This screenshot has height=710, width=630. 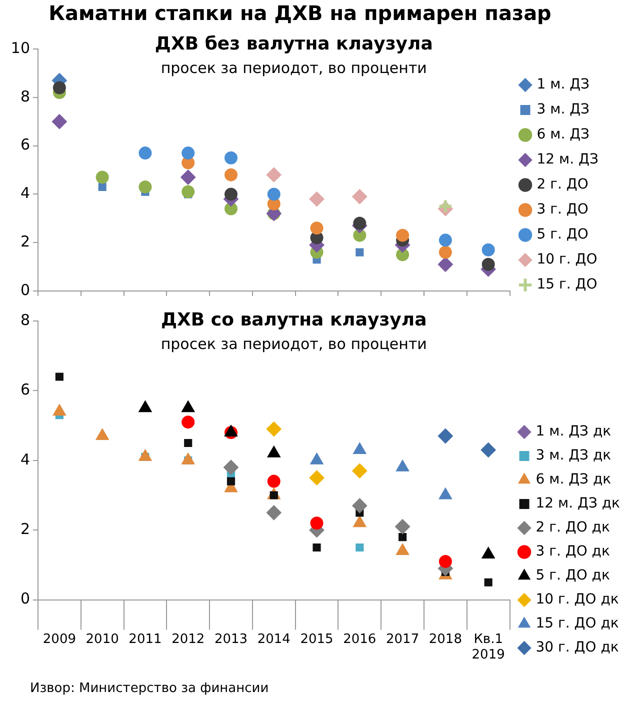 I want to click on x-tick-label: 2009, so click(x=59, y=639).